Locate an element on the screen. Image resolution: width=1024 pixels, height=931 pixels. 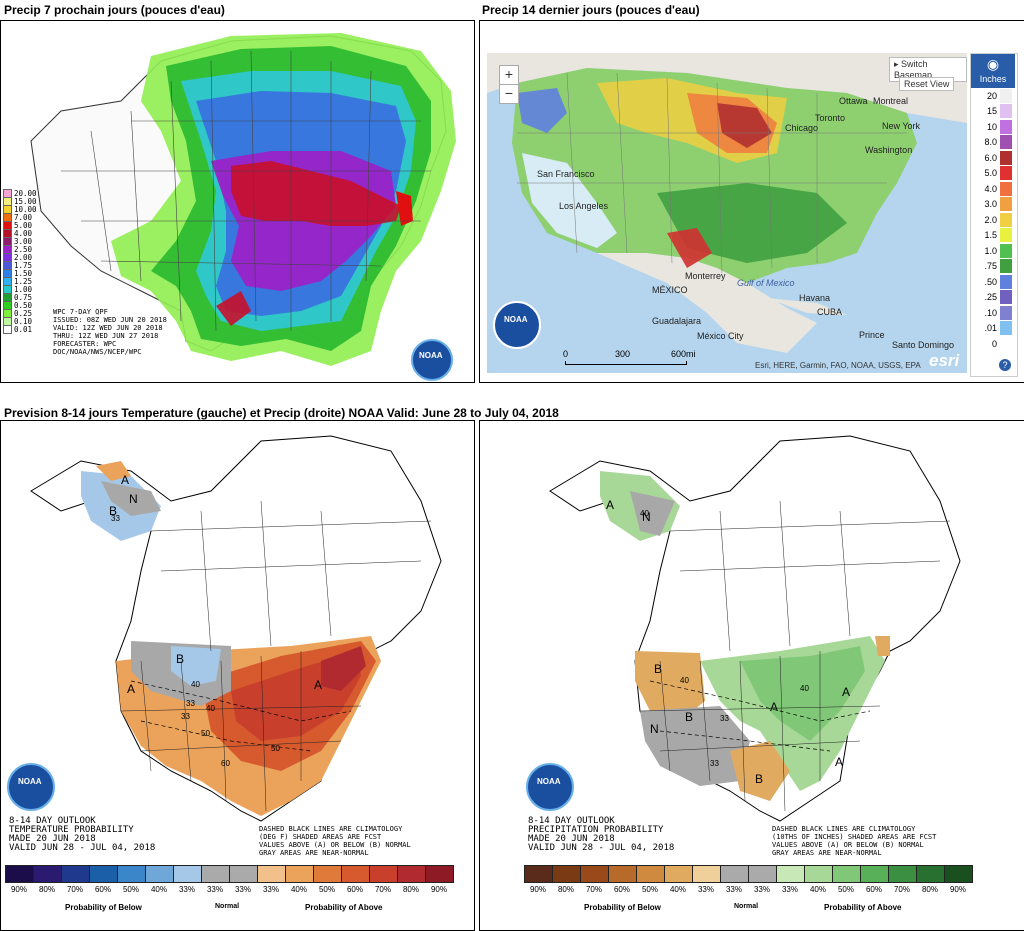
legend-entry: 10 is located at coordinates (994, 127).